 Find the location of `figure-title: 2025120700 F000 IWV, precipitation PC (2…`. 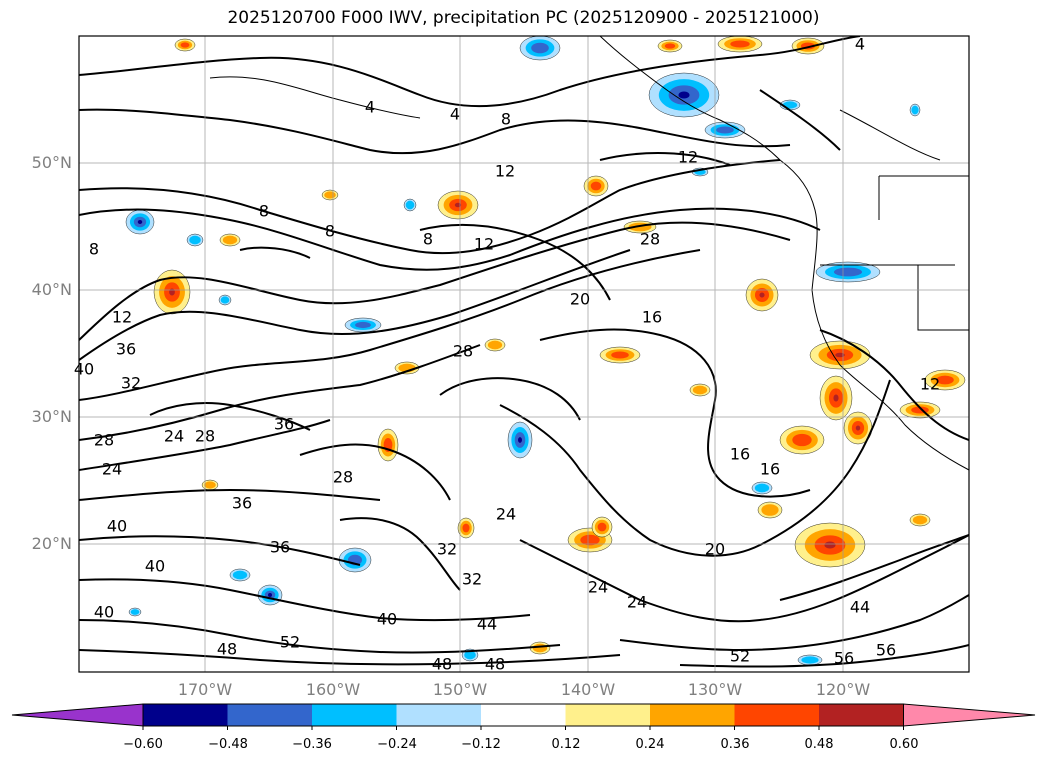

figure-title: 2025120700 F000 IWV, precipitation PC (2… is located at coordinates (523, 18).